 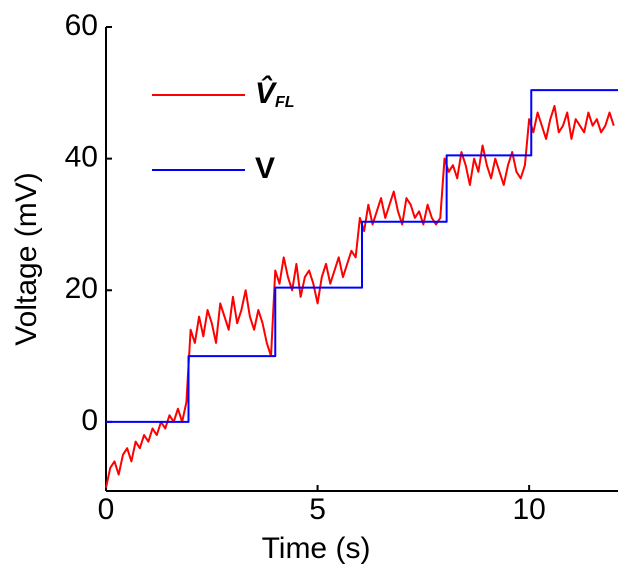 What do you see at coordinates (275, 94) in the screenshot?
I see `legend-label: V̂FL` at bounding box center [275, 94].